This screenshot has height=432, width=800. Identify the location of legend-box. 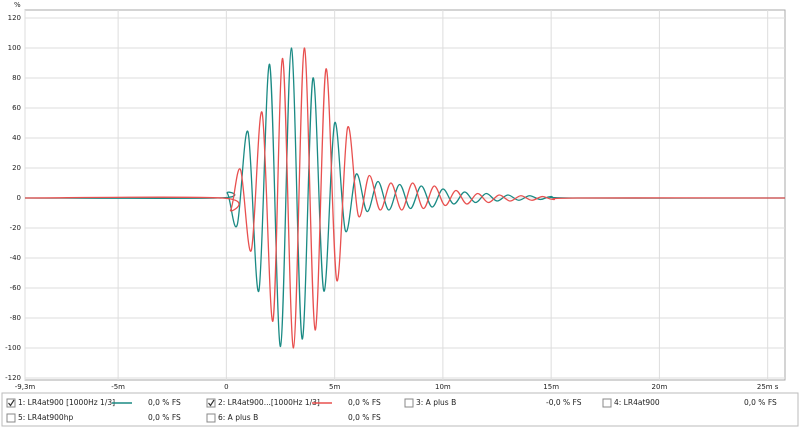
(400, 409).